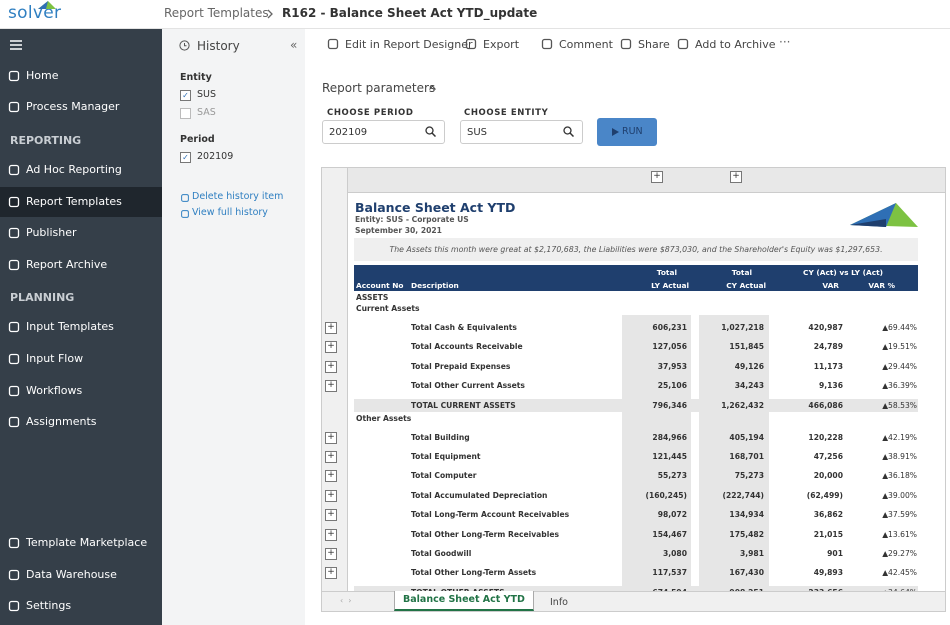  I want to click on nav-label: Settings, so click(49, 605).